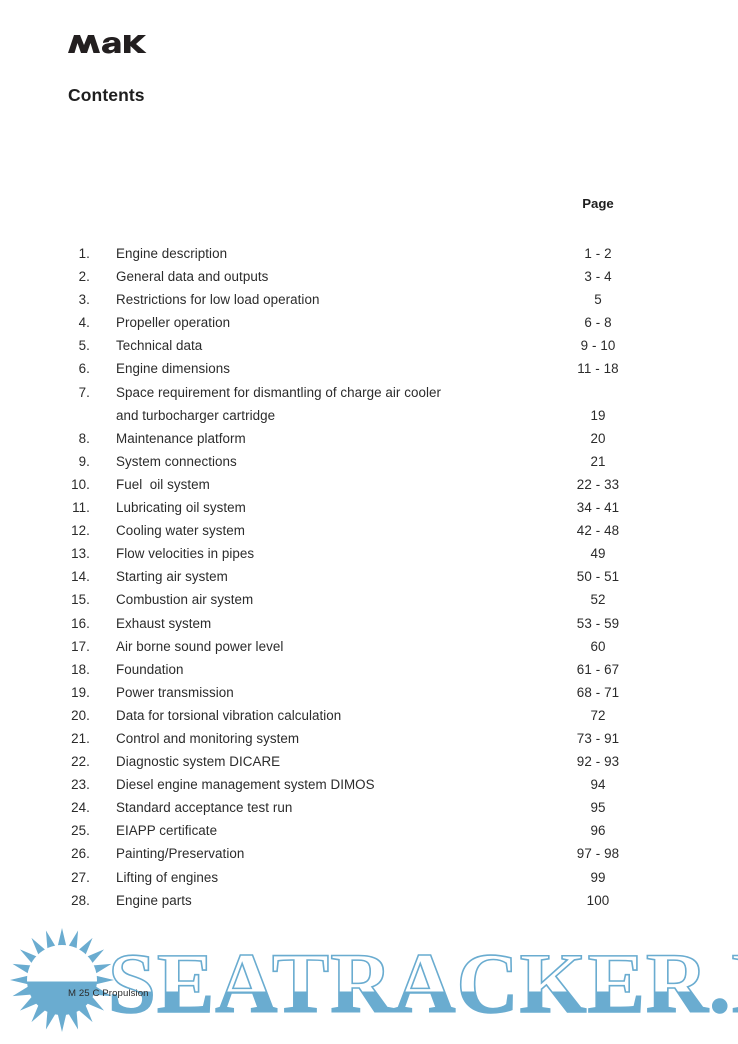 The height and width of the screenshot is (1044, 738). Describe the element at coordinates (598, 323) in the screenshot. I see `toc-entry-page: 6 - 8` at that location.